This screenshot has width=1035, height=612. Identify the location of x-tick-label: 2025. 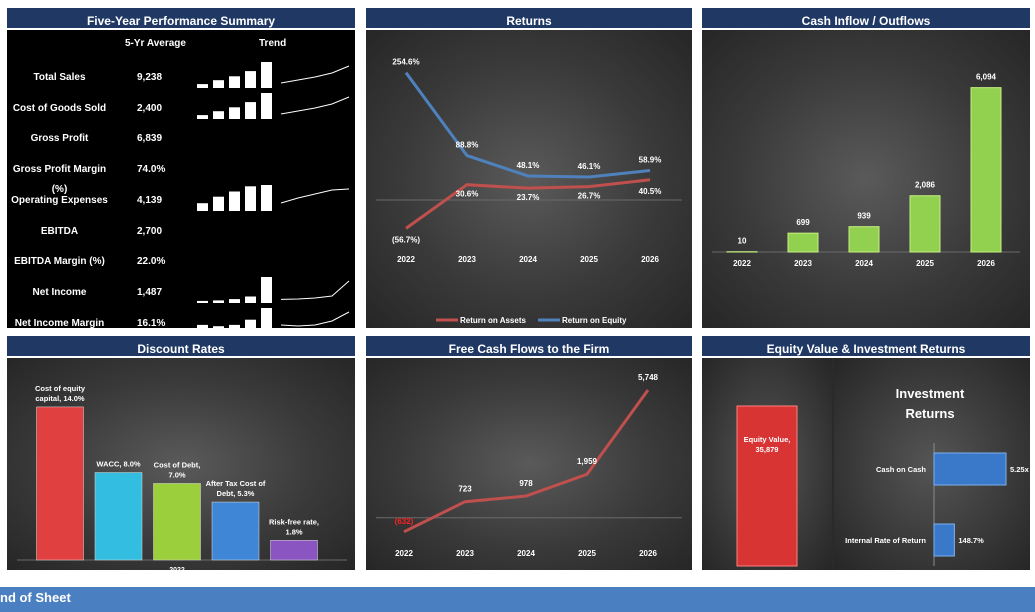
(587, 553).